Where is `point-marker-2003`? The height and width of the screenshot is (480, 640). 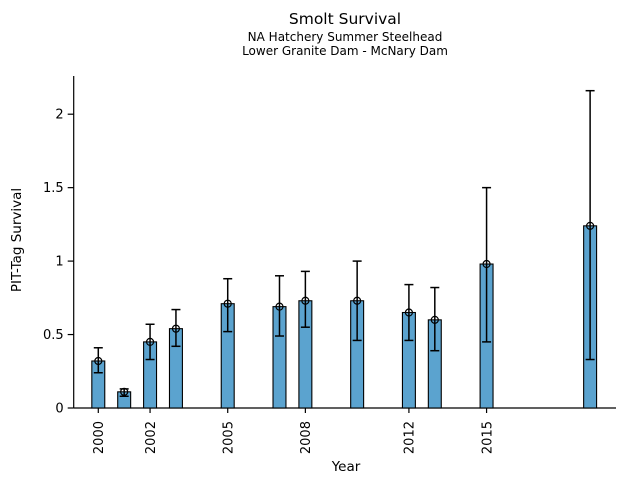 point-marker-2003 is located at coordinates (176, 328).